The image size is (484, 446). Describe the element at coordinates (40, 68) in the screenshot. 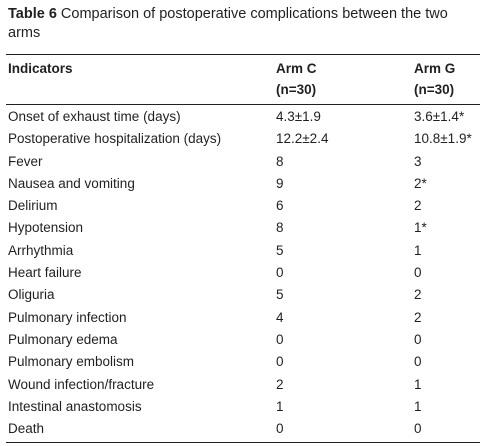

I see `header-indicators: Indicators` at that location.